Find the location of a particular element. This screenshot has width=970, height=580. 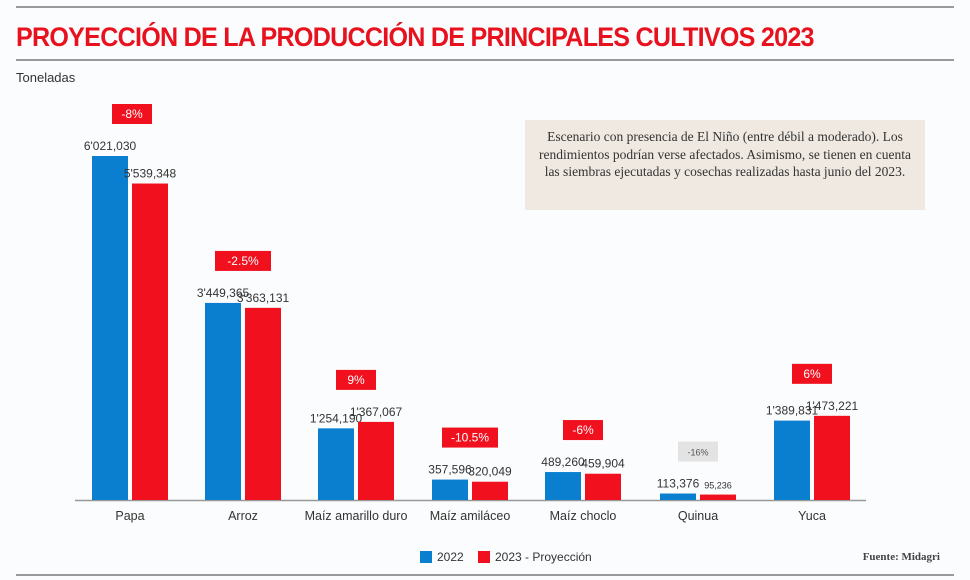

data-label: 3'363,131 is located at coordinates (263, 298).